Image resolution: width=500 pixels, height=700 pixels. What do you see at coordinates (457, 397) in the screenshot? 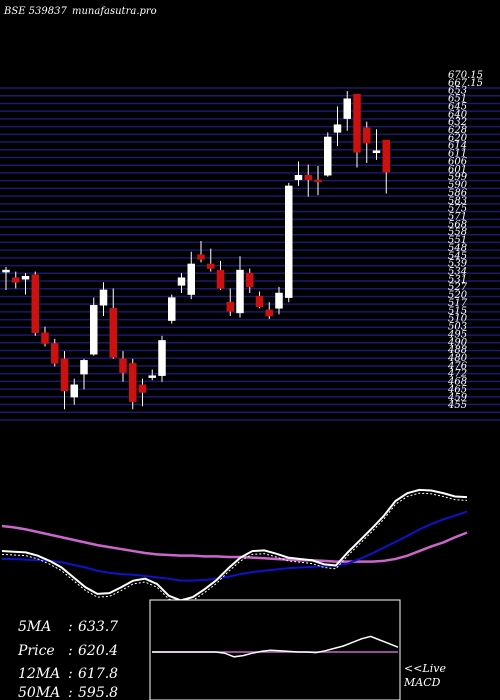
I see `price-axis-label: 459` at bounding box center [457, 397].